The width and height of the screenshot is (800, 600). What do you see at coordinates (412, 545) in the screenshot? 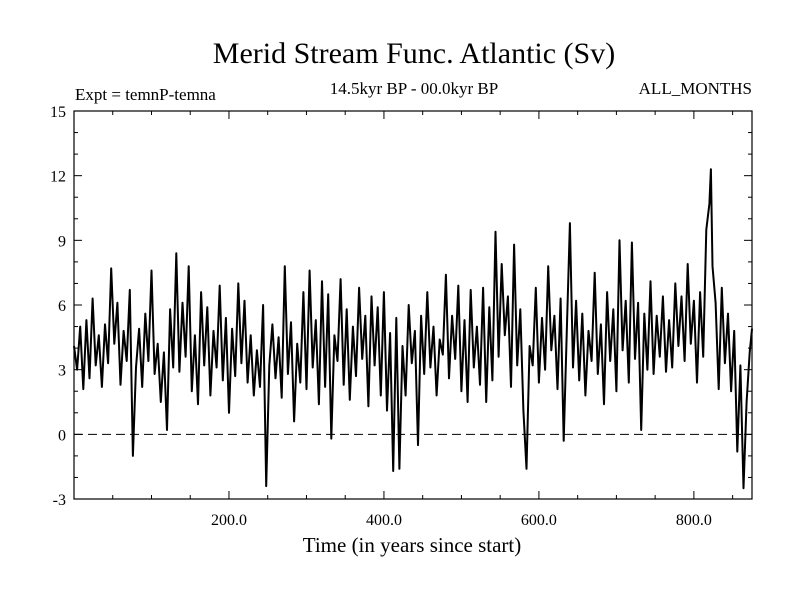
I see `x-axis-label: Time (in years since start)` at bounding box center [412, 545].